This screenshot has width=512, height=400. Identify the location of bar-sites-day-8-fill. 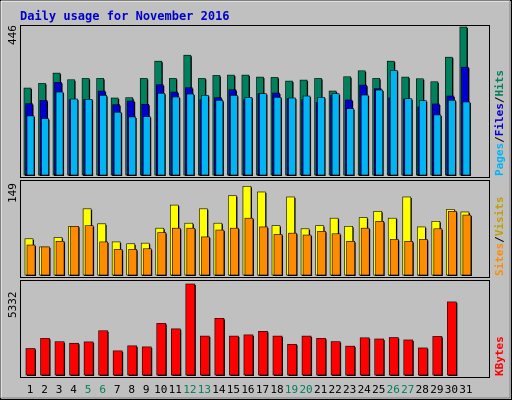
(133, 262).